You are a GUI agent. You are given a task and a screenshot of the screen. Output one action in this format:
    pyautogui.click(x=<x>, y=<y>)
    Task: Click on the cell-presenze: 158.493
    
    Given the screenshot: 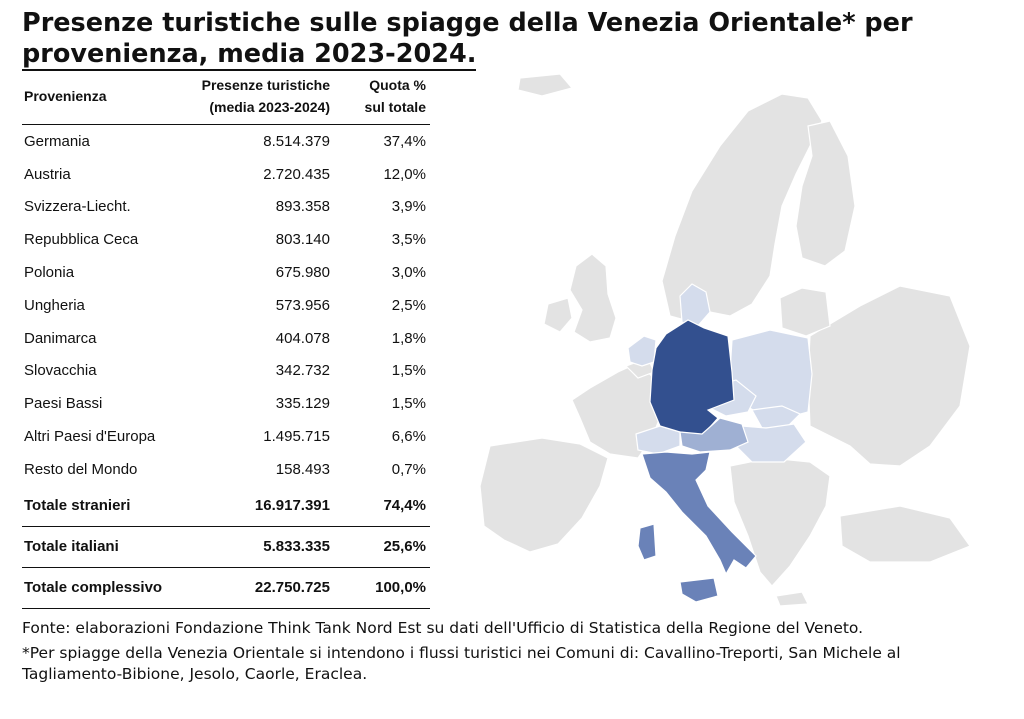 What is the action you would take?
    pyautogui.click(x=302, y=469)
    